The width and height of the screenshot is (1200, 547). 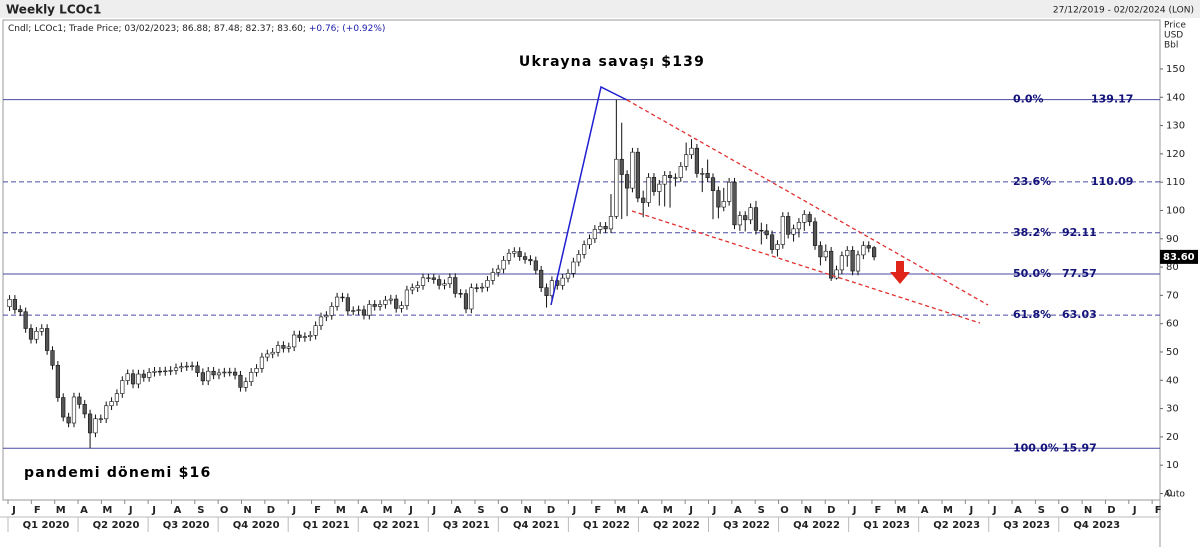 What do you see at coordinates (1175, 97) in the screenshot?
I see `y-tick-label: 140` at bounding box center [1175, 97].